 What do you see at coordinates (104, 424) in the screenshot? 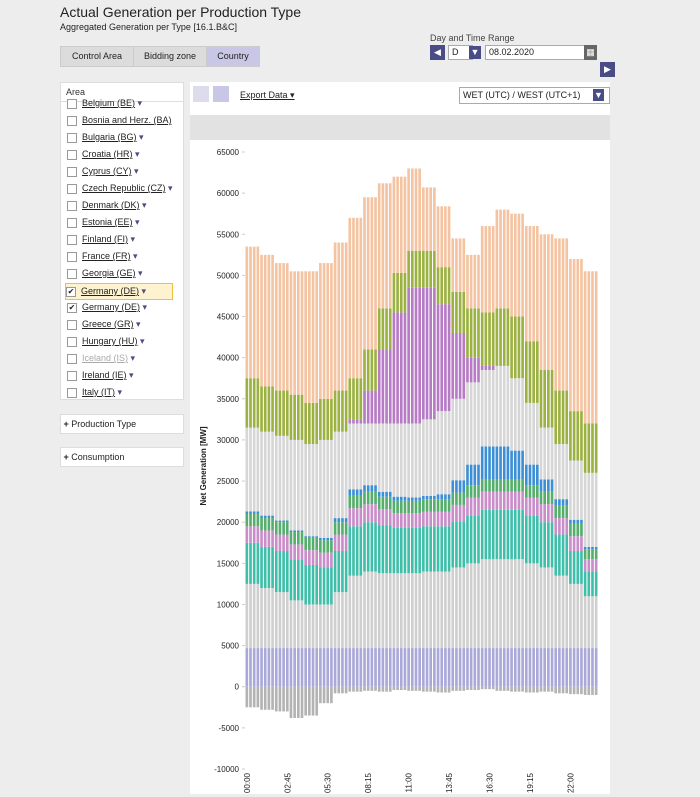
I see `section-label: Production Type` at bounding box center [104, 424].